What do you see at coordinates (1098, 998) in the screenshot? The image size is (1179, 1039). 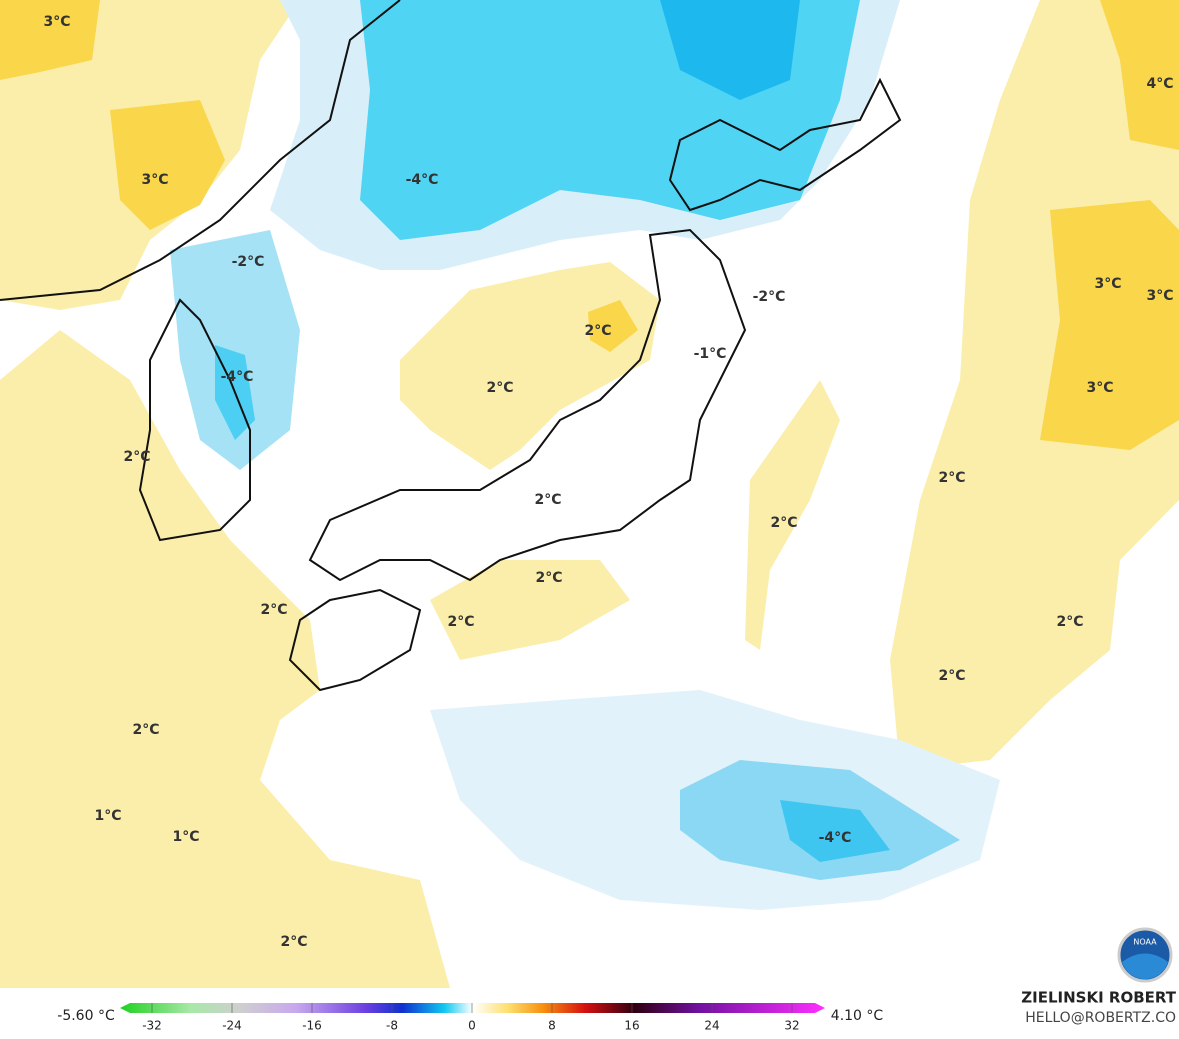 I see `credit-name: ZIELINSKI ROBERT` at bounding box center [1098, 998].